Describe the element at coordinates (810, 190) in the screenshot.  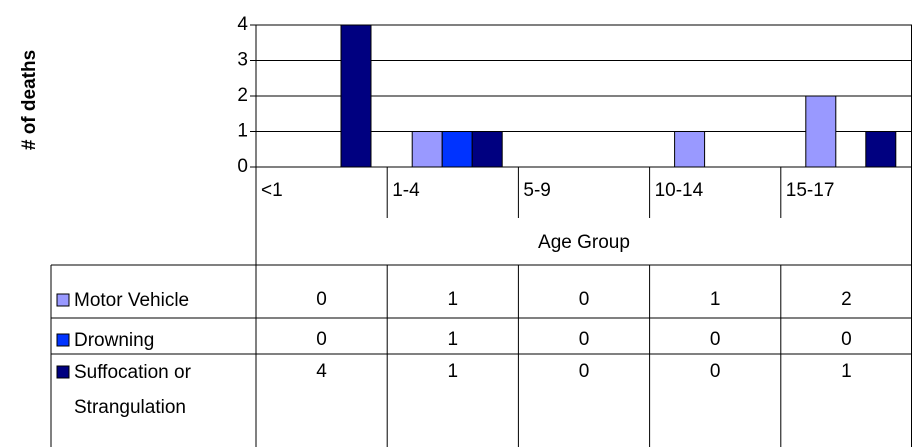
I see `x-tick-label: 15-17` at that location.